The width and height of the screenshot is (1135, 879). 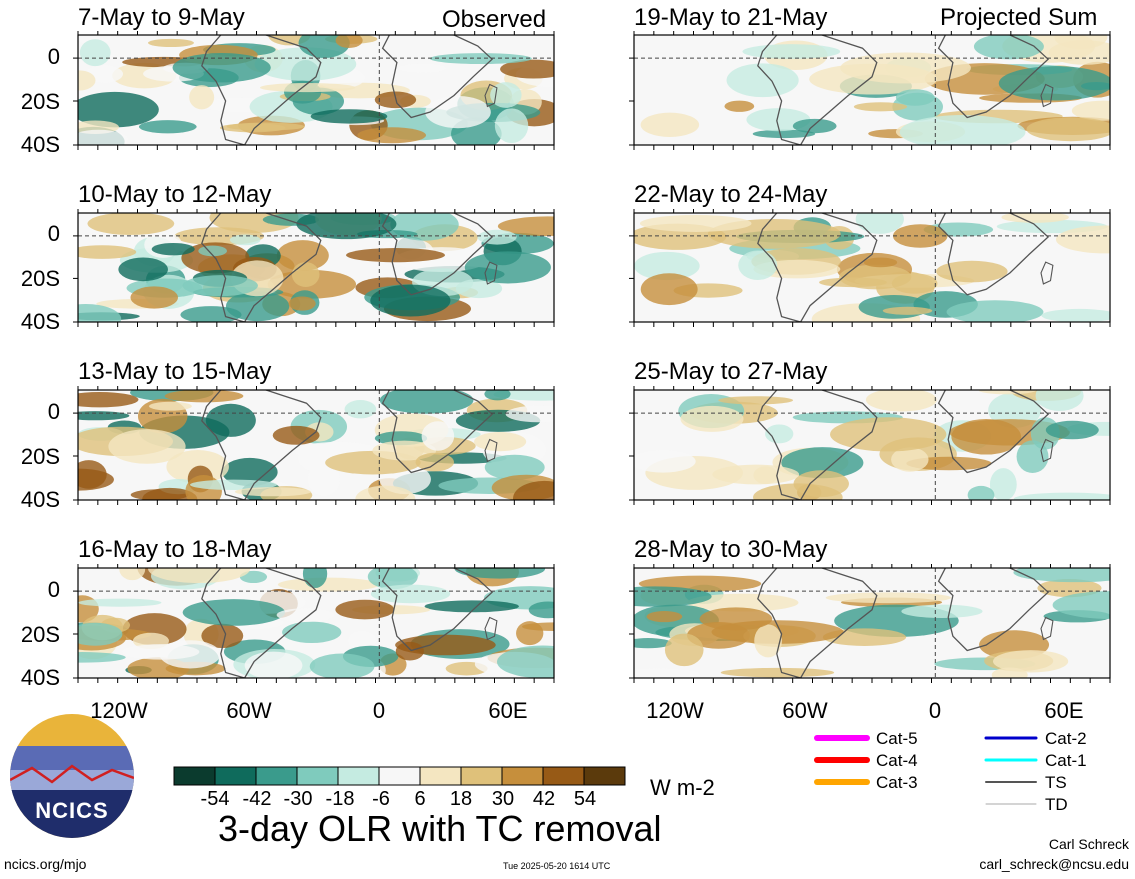 I want to click on legend-label-ts: TS, so click(x=1056, y=782).